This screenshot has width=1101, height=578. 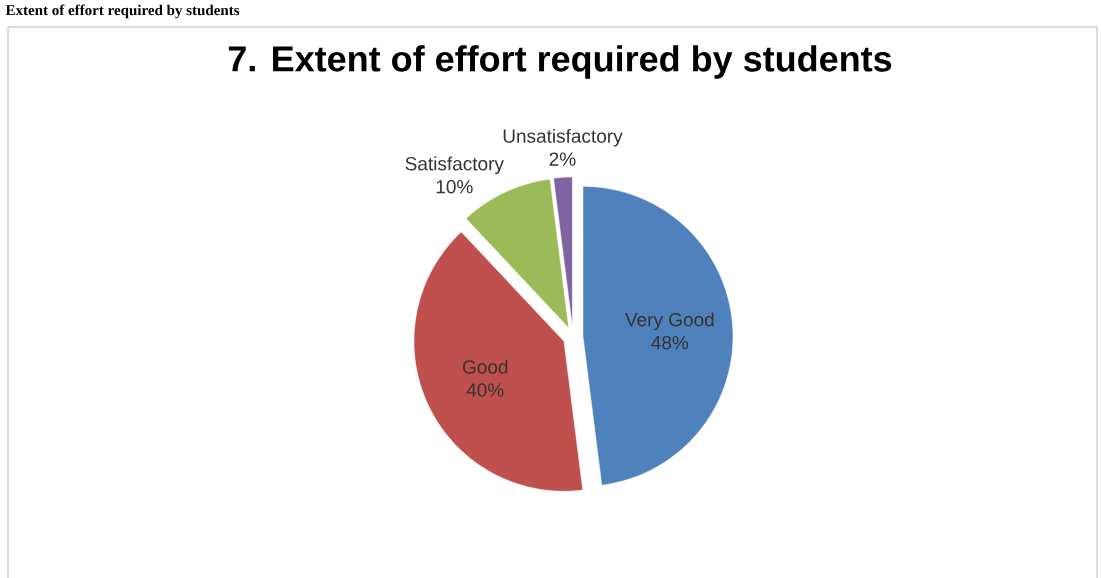 I want to click on data-label: 40%, so click(x=485, y=390).